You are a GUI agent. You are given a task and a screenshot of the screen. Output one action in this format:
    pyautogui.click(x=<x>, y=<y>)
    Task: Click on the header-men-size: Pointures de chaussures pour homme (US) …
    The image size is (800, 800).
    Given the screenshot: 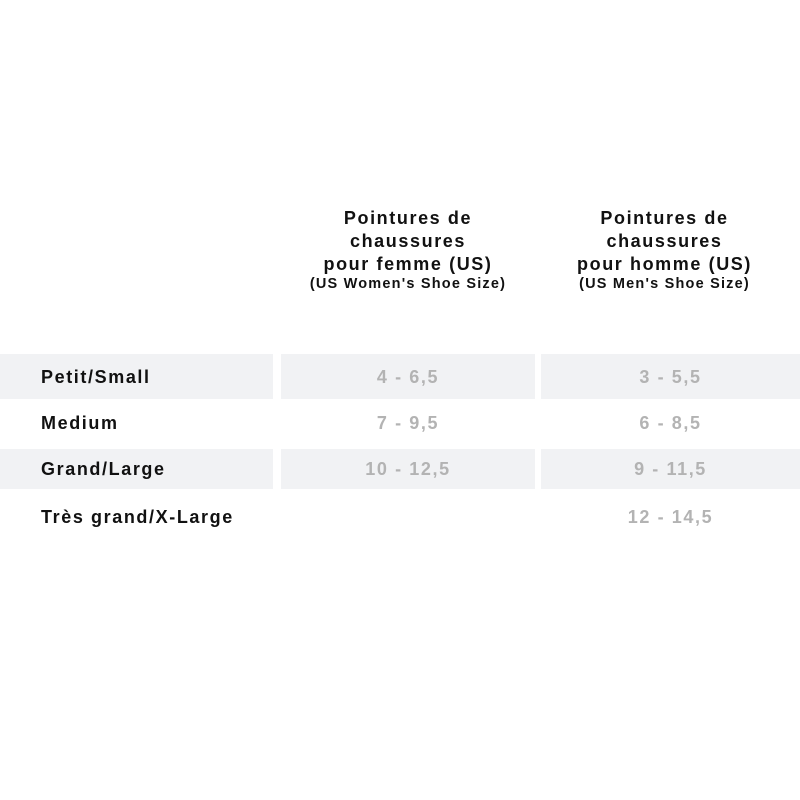 What is the action you would take?
    pyautogui.click(x=664, y=249)
    